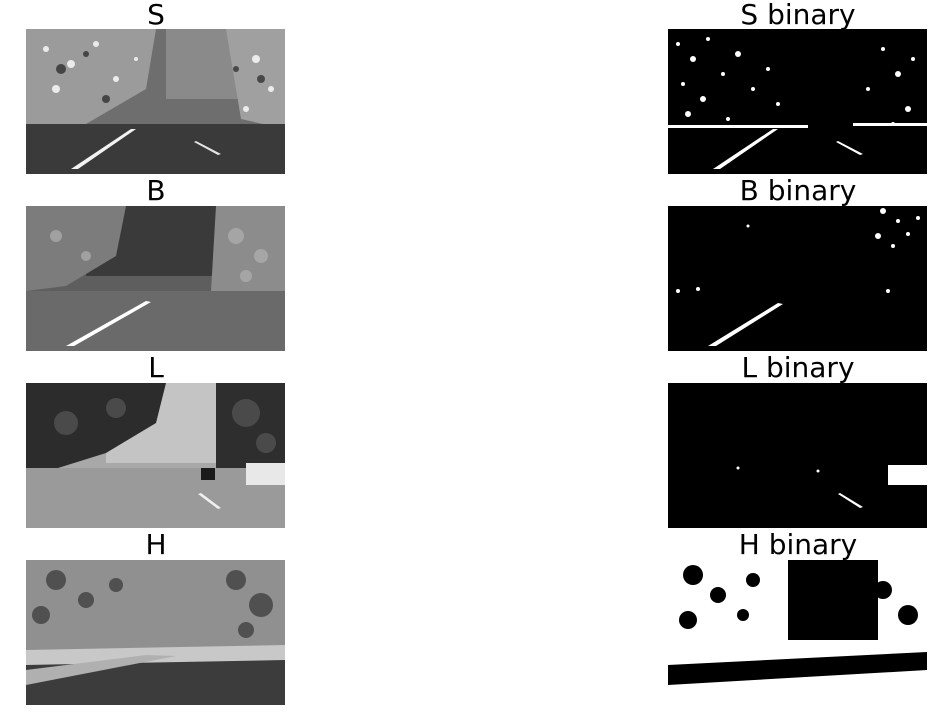 The height and width of the screenshot is (723, 930). What do you see at coordinates (797, 101) in the screenshot?
I see `image-s-binary` at bounding box center [797, 101].